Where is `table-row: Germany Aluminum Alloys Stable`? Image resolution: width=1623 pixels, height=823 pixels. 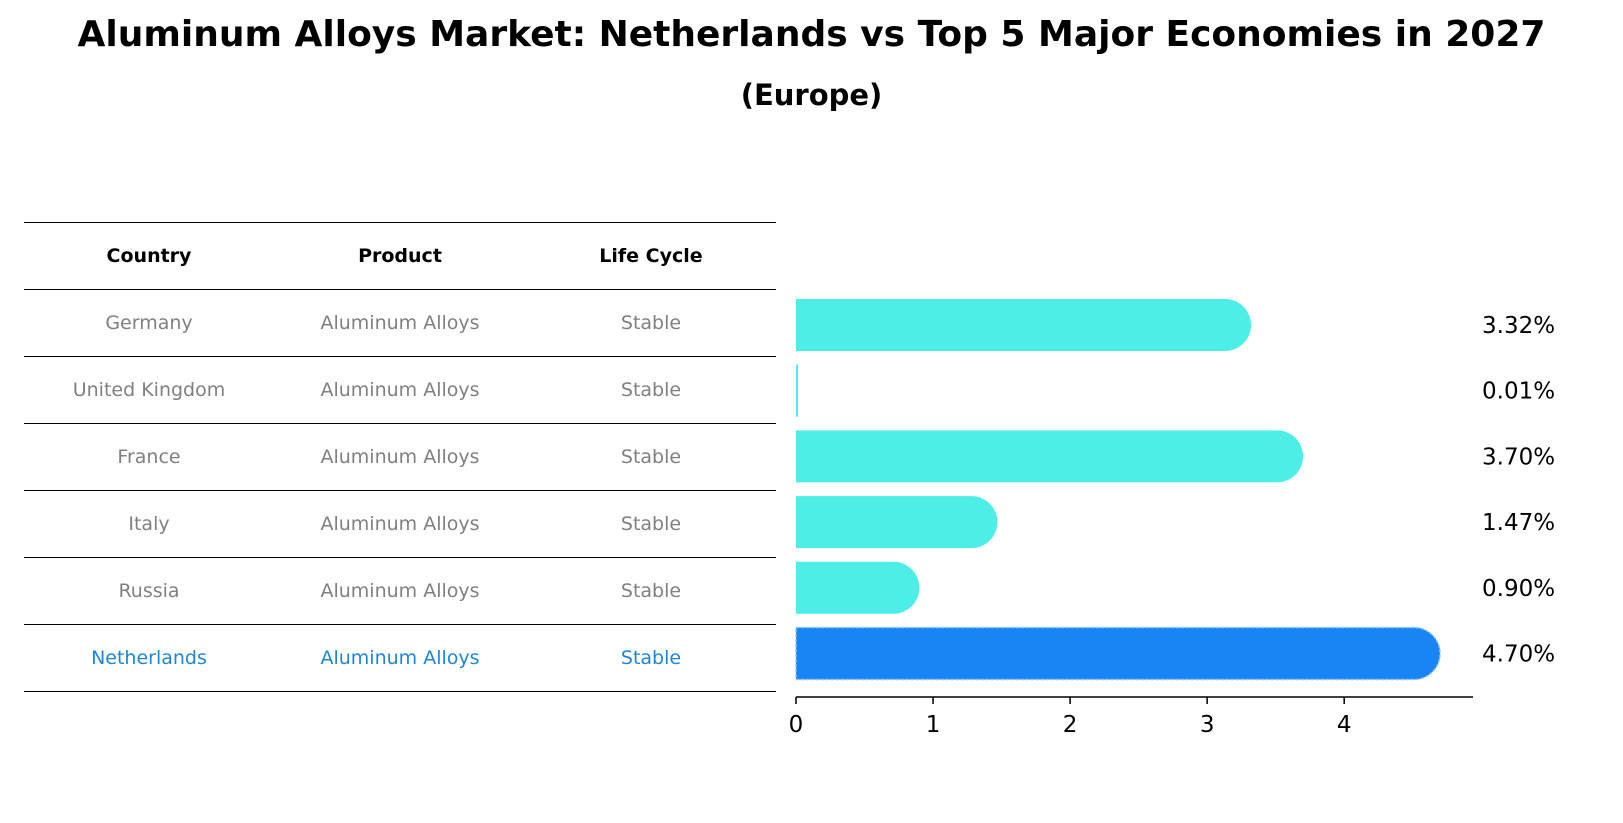
table-row: Germany Aluminum Alloys Stable is located at coordinates (400, 322).